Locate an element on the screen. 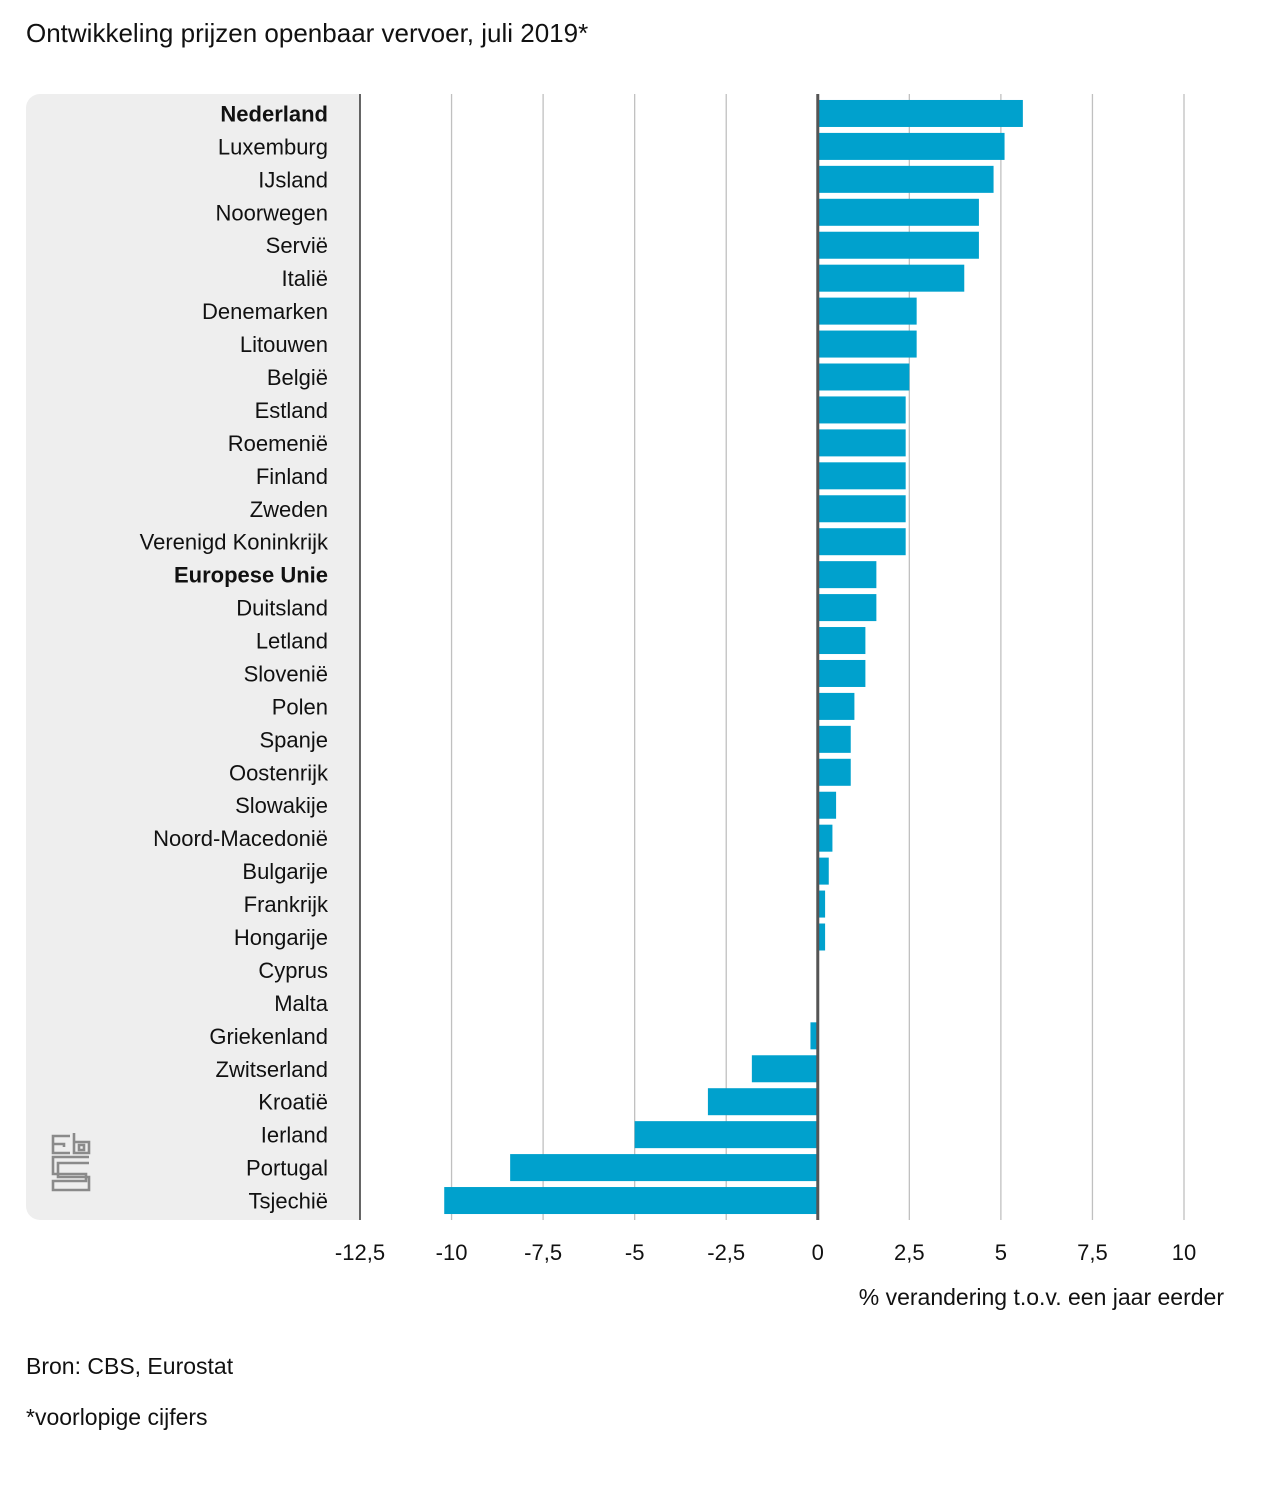 The height and width of the screenshot is (1493, 1280). category-label: Italië is located at coordinates (305, 278).